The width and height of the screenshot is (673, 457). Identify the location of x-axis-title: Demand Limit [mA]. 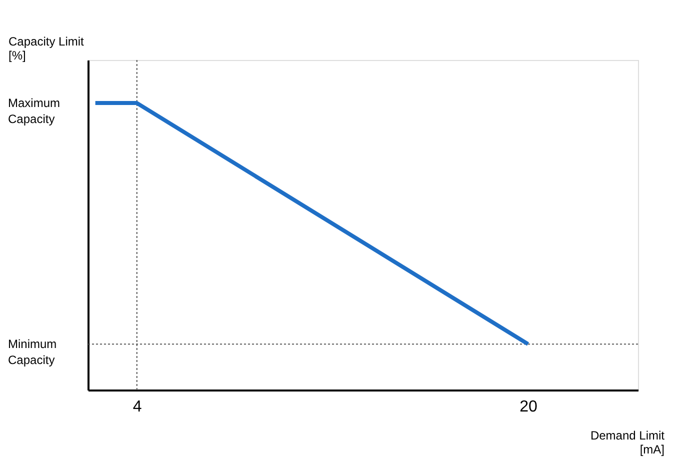
(628, 442).